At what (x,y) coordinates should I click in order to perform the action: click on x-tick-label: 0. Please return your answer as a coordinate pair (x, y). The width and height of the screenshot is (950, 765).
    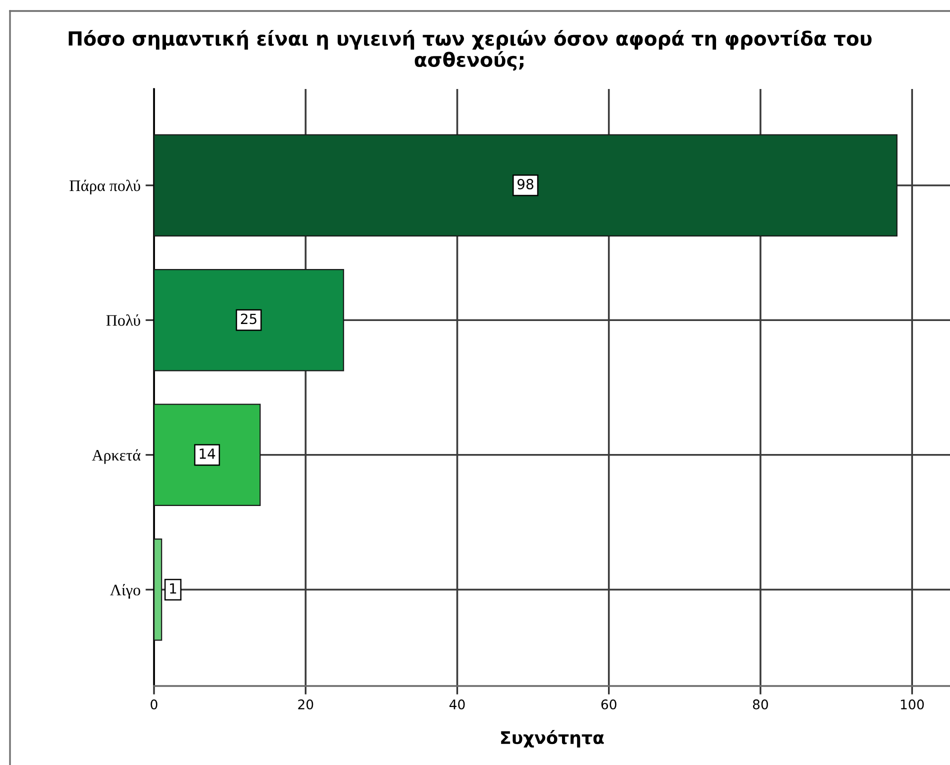
    Looking at the image, I should click on (154, 704).